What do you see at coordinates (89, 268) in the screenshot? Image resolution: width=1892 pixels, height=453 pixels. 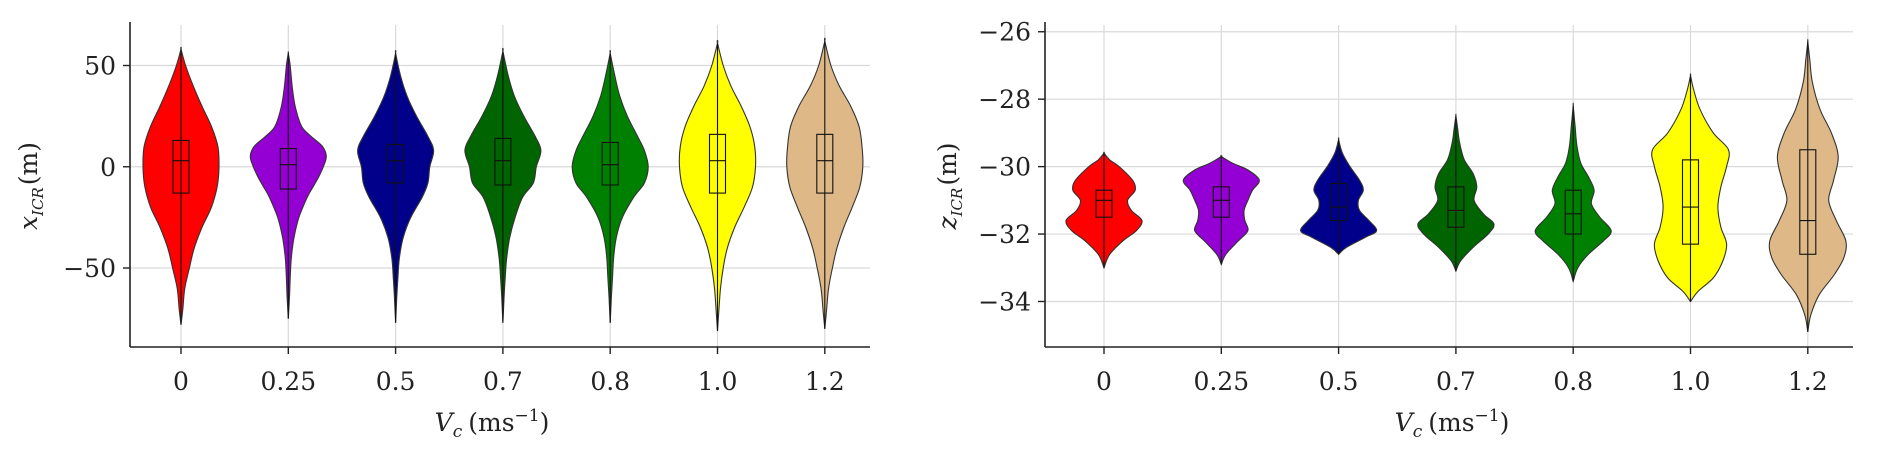 I see `y-tick-label: −50` at bounding box center [89, 268].